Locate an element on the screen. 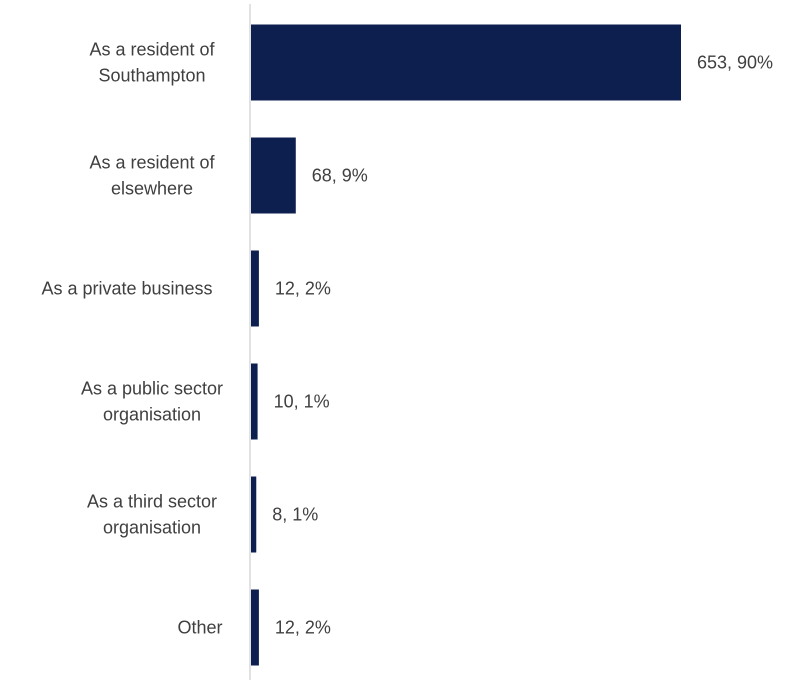 The width and height of the screenshot is (791, 689). data-label-5: 12, 2% is located at coordinates (303, 628).